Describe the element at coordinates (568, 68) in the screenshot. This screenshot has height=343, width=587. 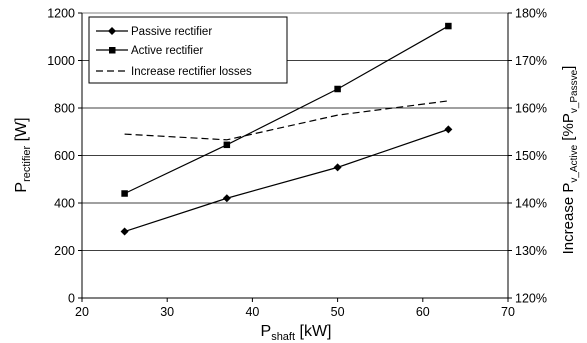
I see `y-axis-right-label-end: ]` at that location.